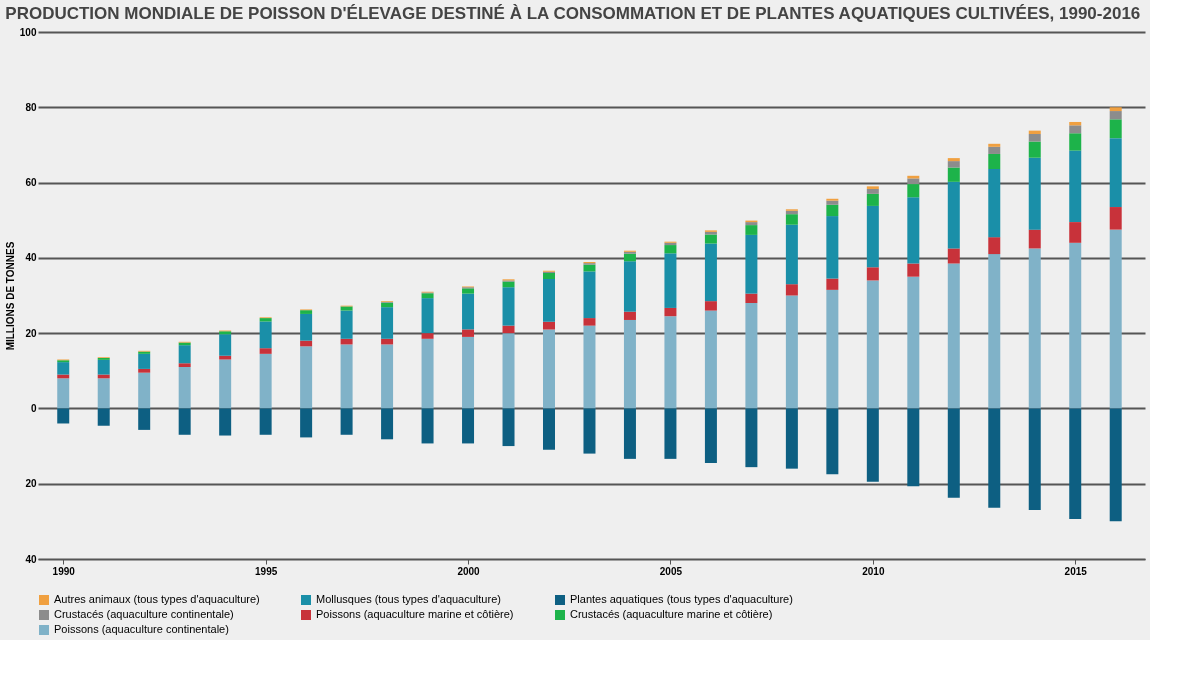 The height and width of the screenshot is (675, 1197). I want to click on legend-label: Plantes aquatiques (tous types d'aquaculture), so click(681, 599).